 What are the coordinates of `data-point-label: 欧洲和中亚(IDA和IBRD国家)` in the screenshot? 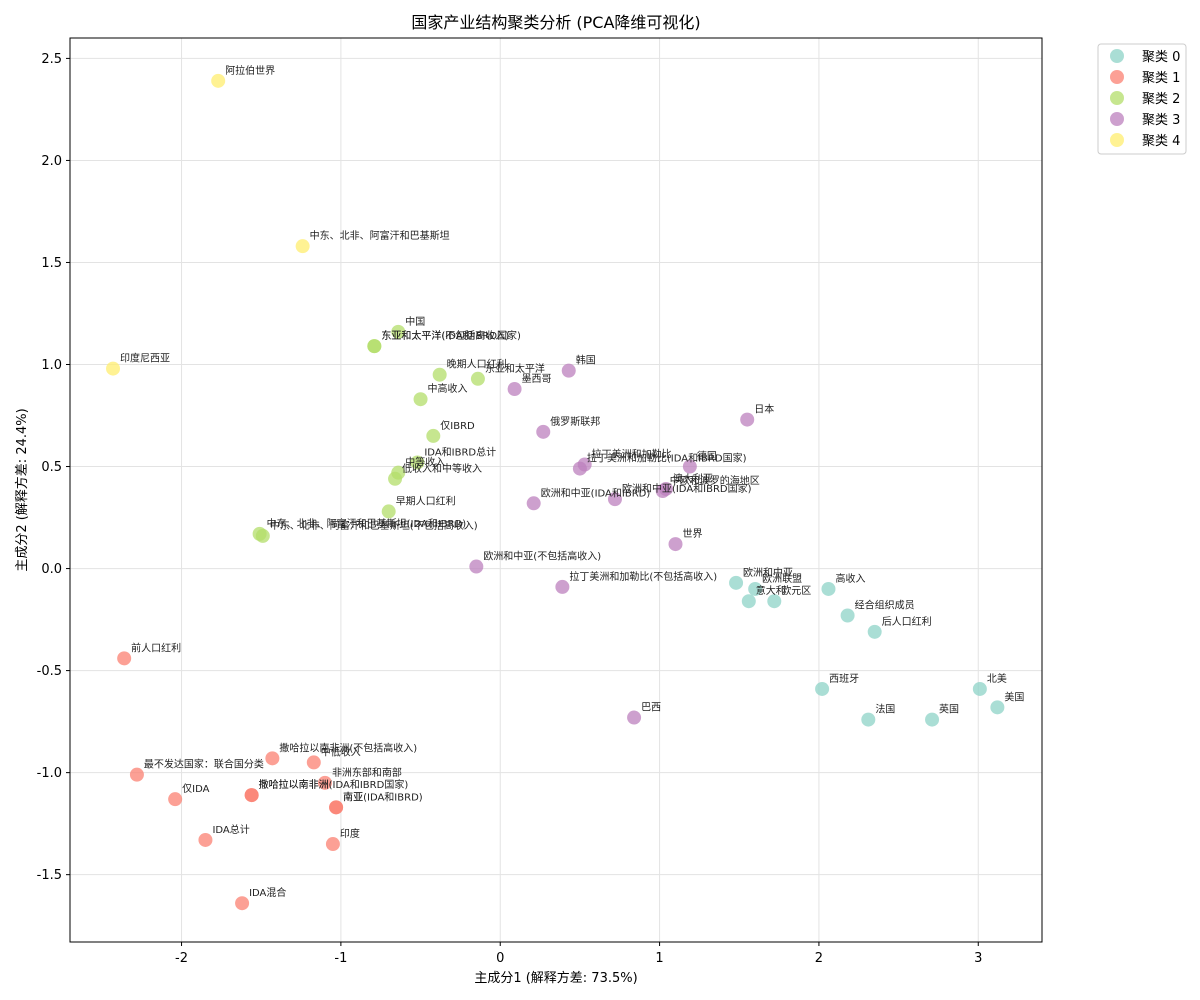 It's located at (687, 488).